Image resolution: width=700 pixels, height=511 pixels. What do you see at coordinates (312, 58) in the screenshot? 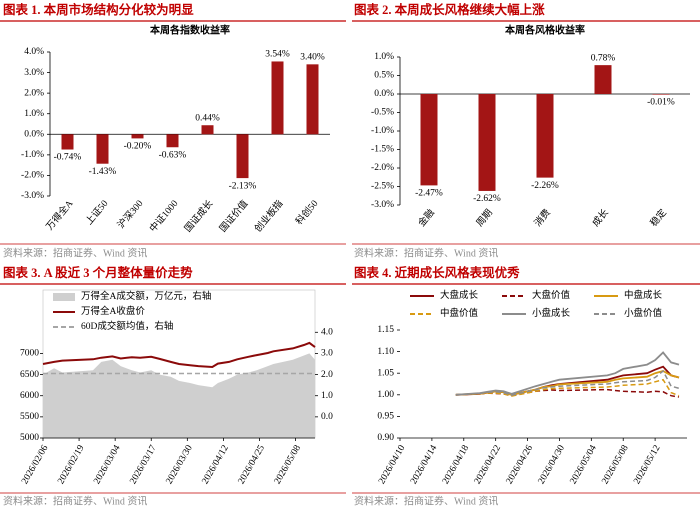
I see `value-label: 3.40%` at bounding box center [312, 58].